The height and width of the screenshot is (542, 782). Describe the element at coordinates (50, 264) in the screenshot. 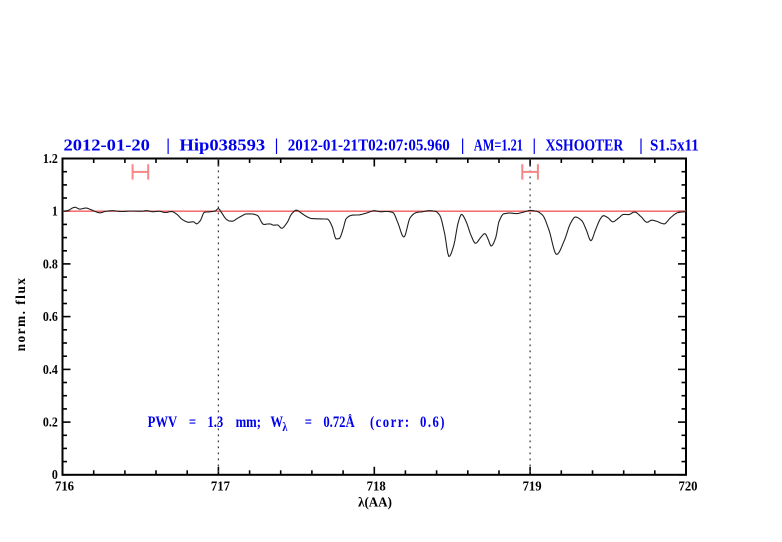

I see `svg-text: 0.8` at that location.